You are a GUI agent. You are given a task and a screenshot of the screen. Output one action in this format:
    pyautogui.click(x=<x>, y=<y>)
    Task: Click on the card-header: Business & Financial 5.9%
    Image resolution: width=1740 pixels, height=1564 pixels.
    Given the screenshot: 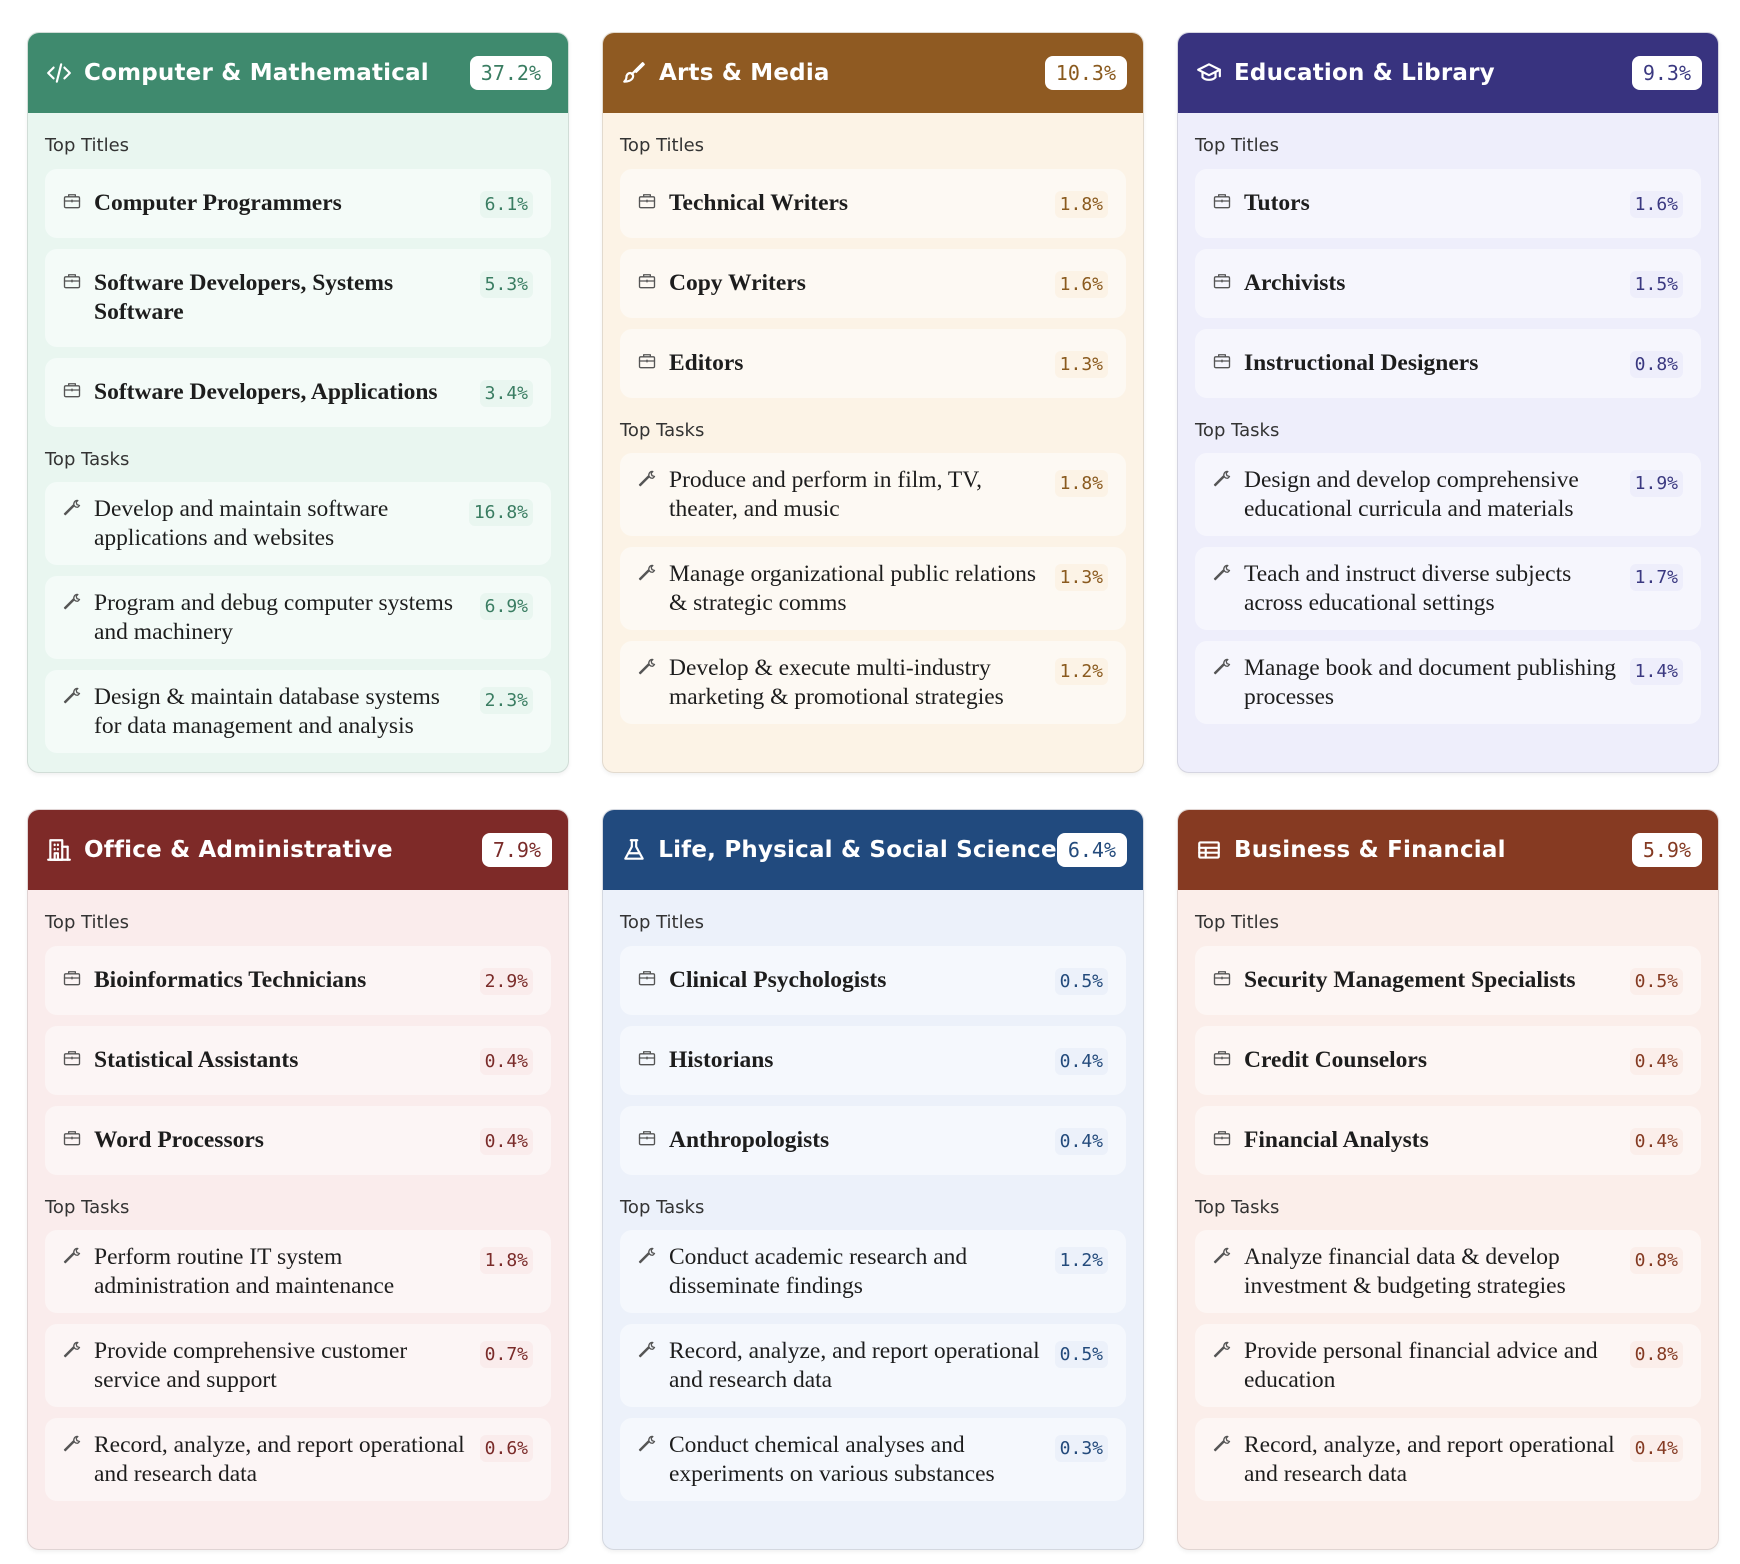 What is the action you would take?
    pyautogui.click(x=1448, y=850)
    